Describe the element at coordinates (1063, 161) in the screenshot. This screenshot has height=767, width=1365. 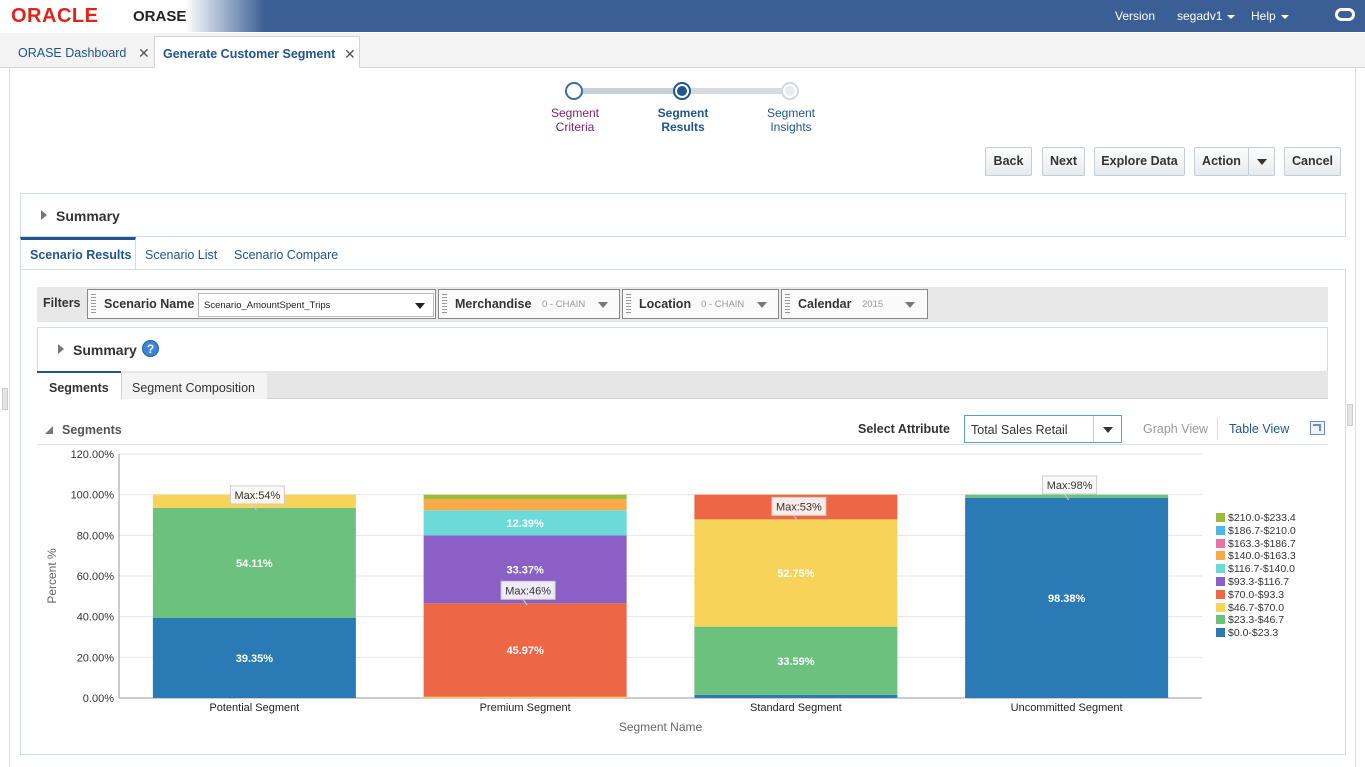
I see `next-button: Next` at that location.